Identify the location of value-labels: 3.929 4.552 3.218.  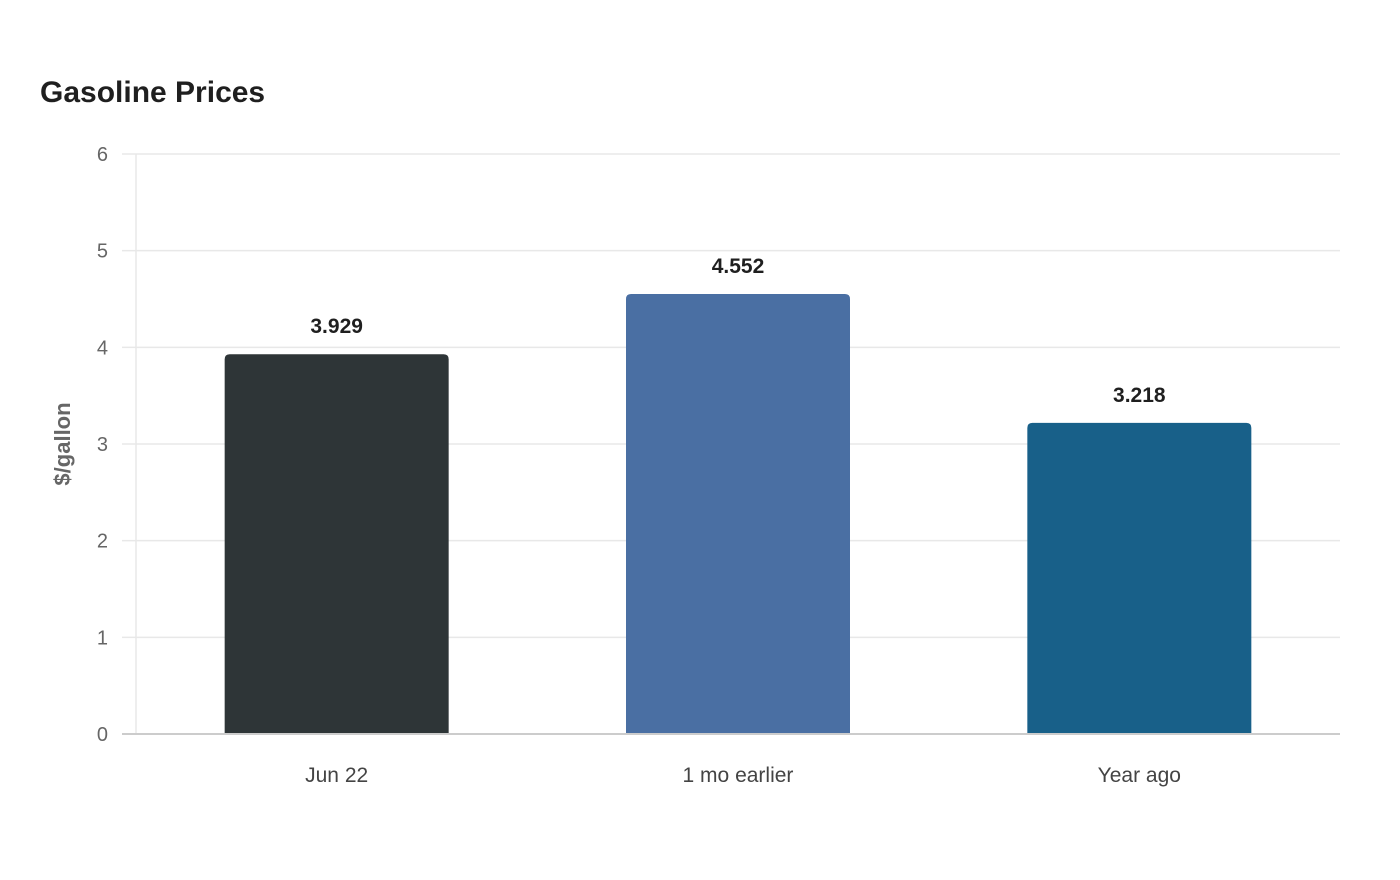
(738, 331).